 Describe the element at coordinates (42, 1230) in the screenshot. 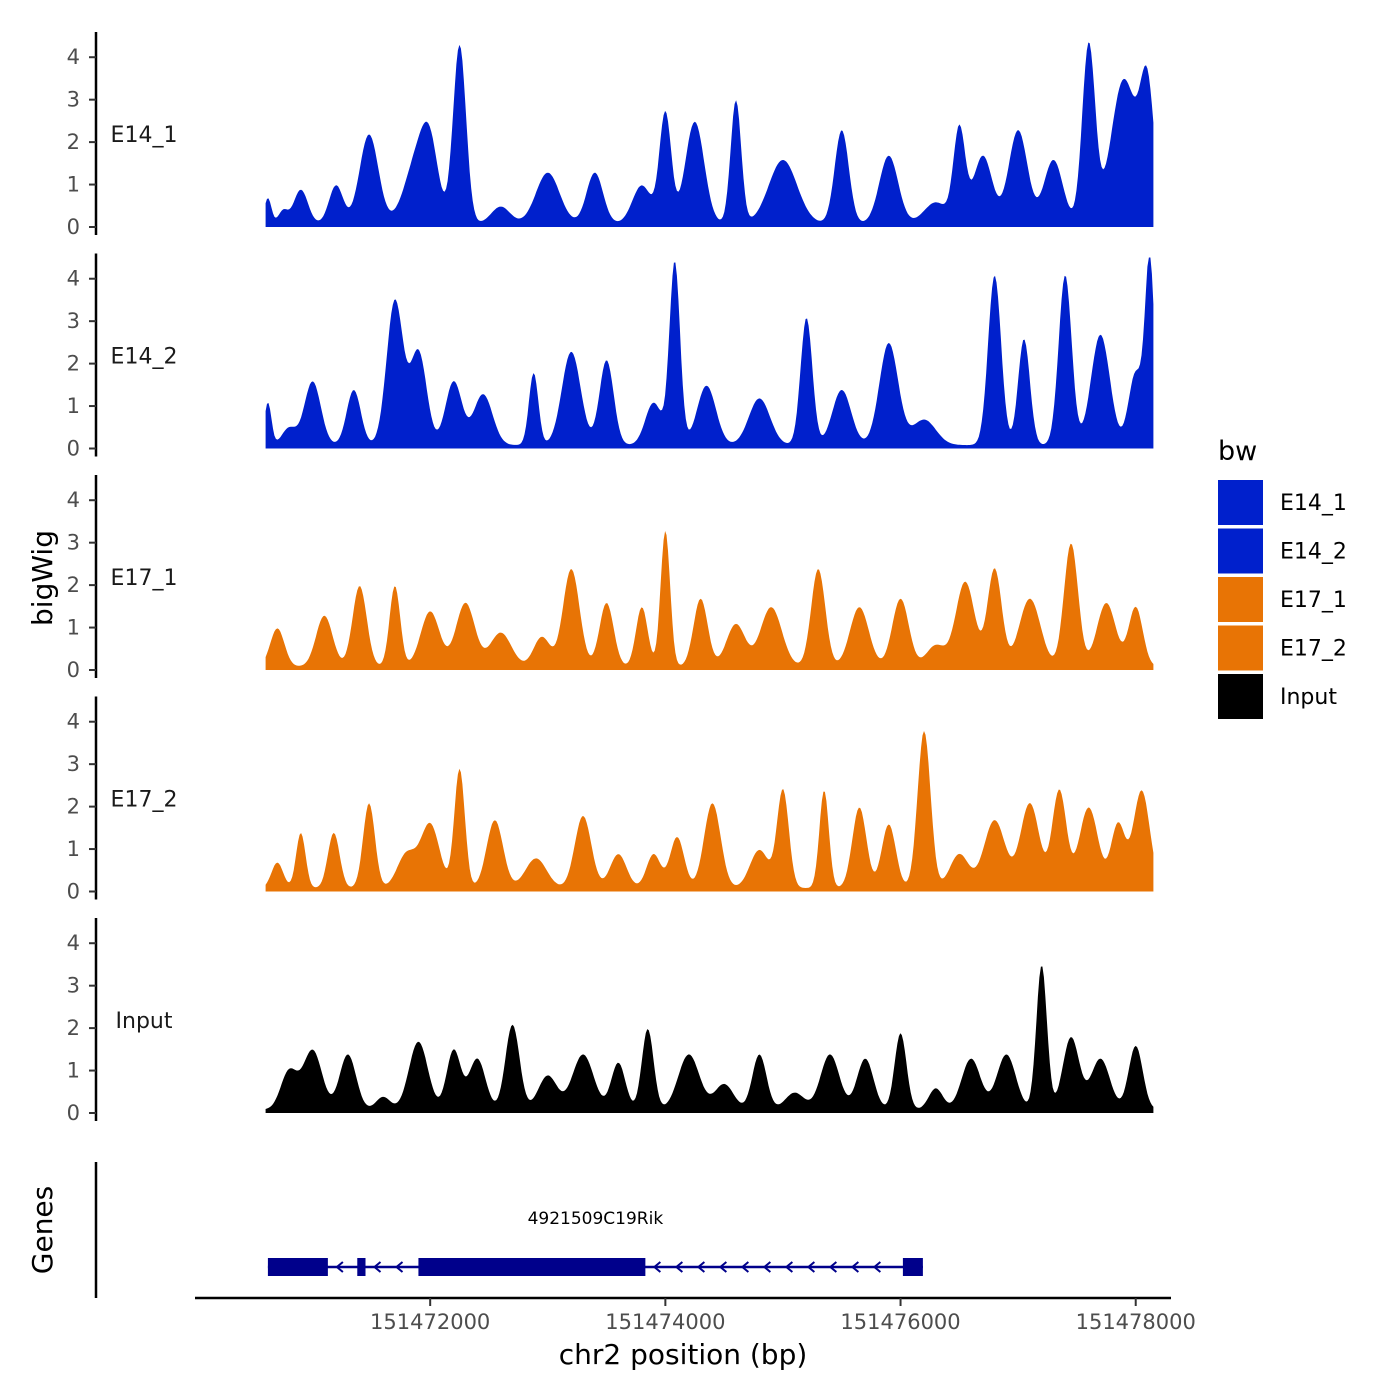

I see `gene-track-title: Genes` at that location.